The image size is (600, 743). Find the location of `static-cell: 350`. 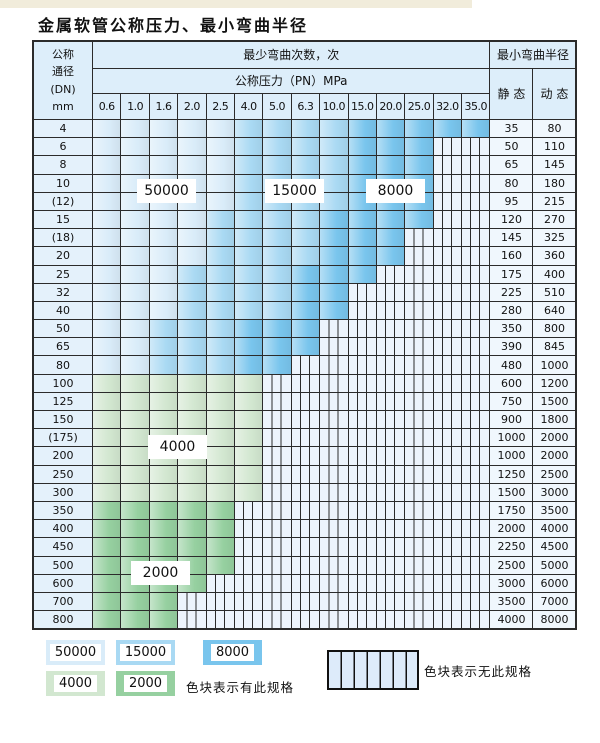

static-cell: 350 is located at coordinates (511, 329).